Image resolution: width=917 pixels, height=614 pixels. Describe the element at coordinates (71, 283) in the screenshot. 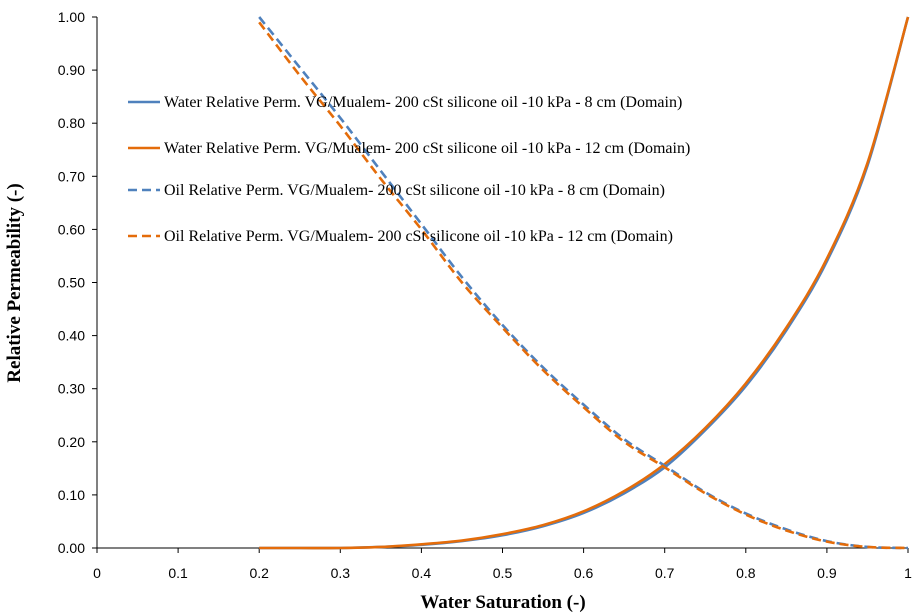

I see `y-tick-label: 0.50` at that location.